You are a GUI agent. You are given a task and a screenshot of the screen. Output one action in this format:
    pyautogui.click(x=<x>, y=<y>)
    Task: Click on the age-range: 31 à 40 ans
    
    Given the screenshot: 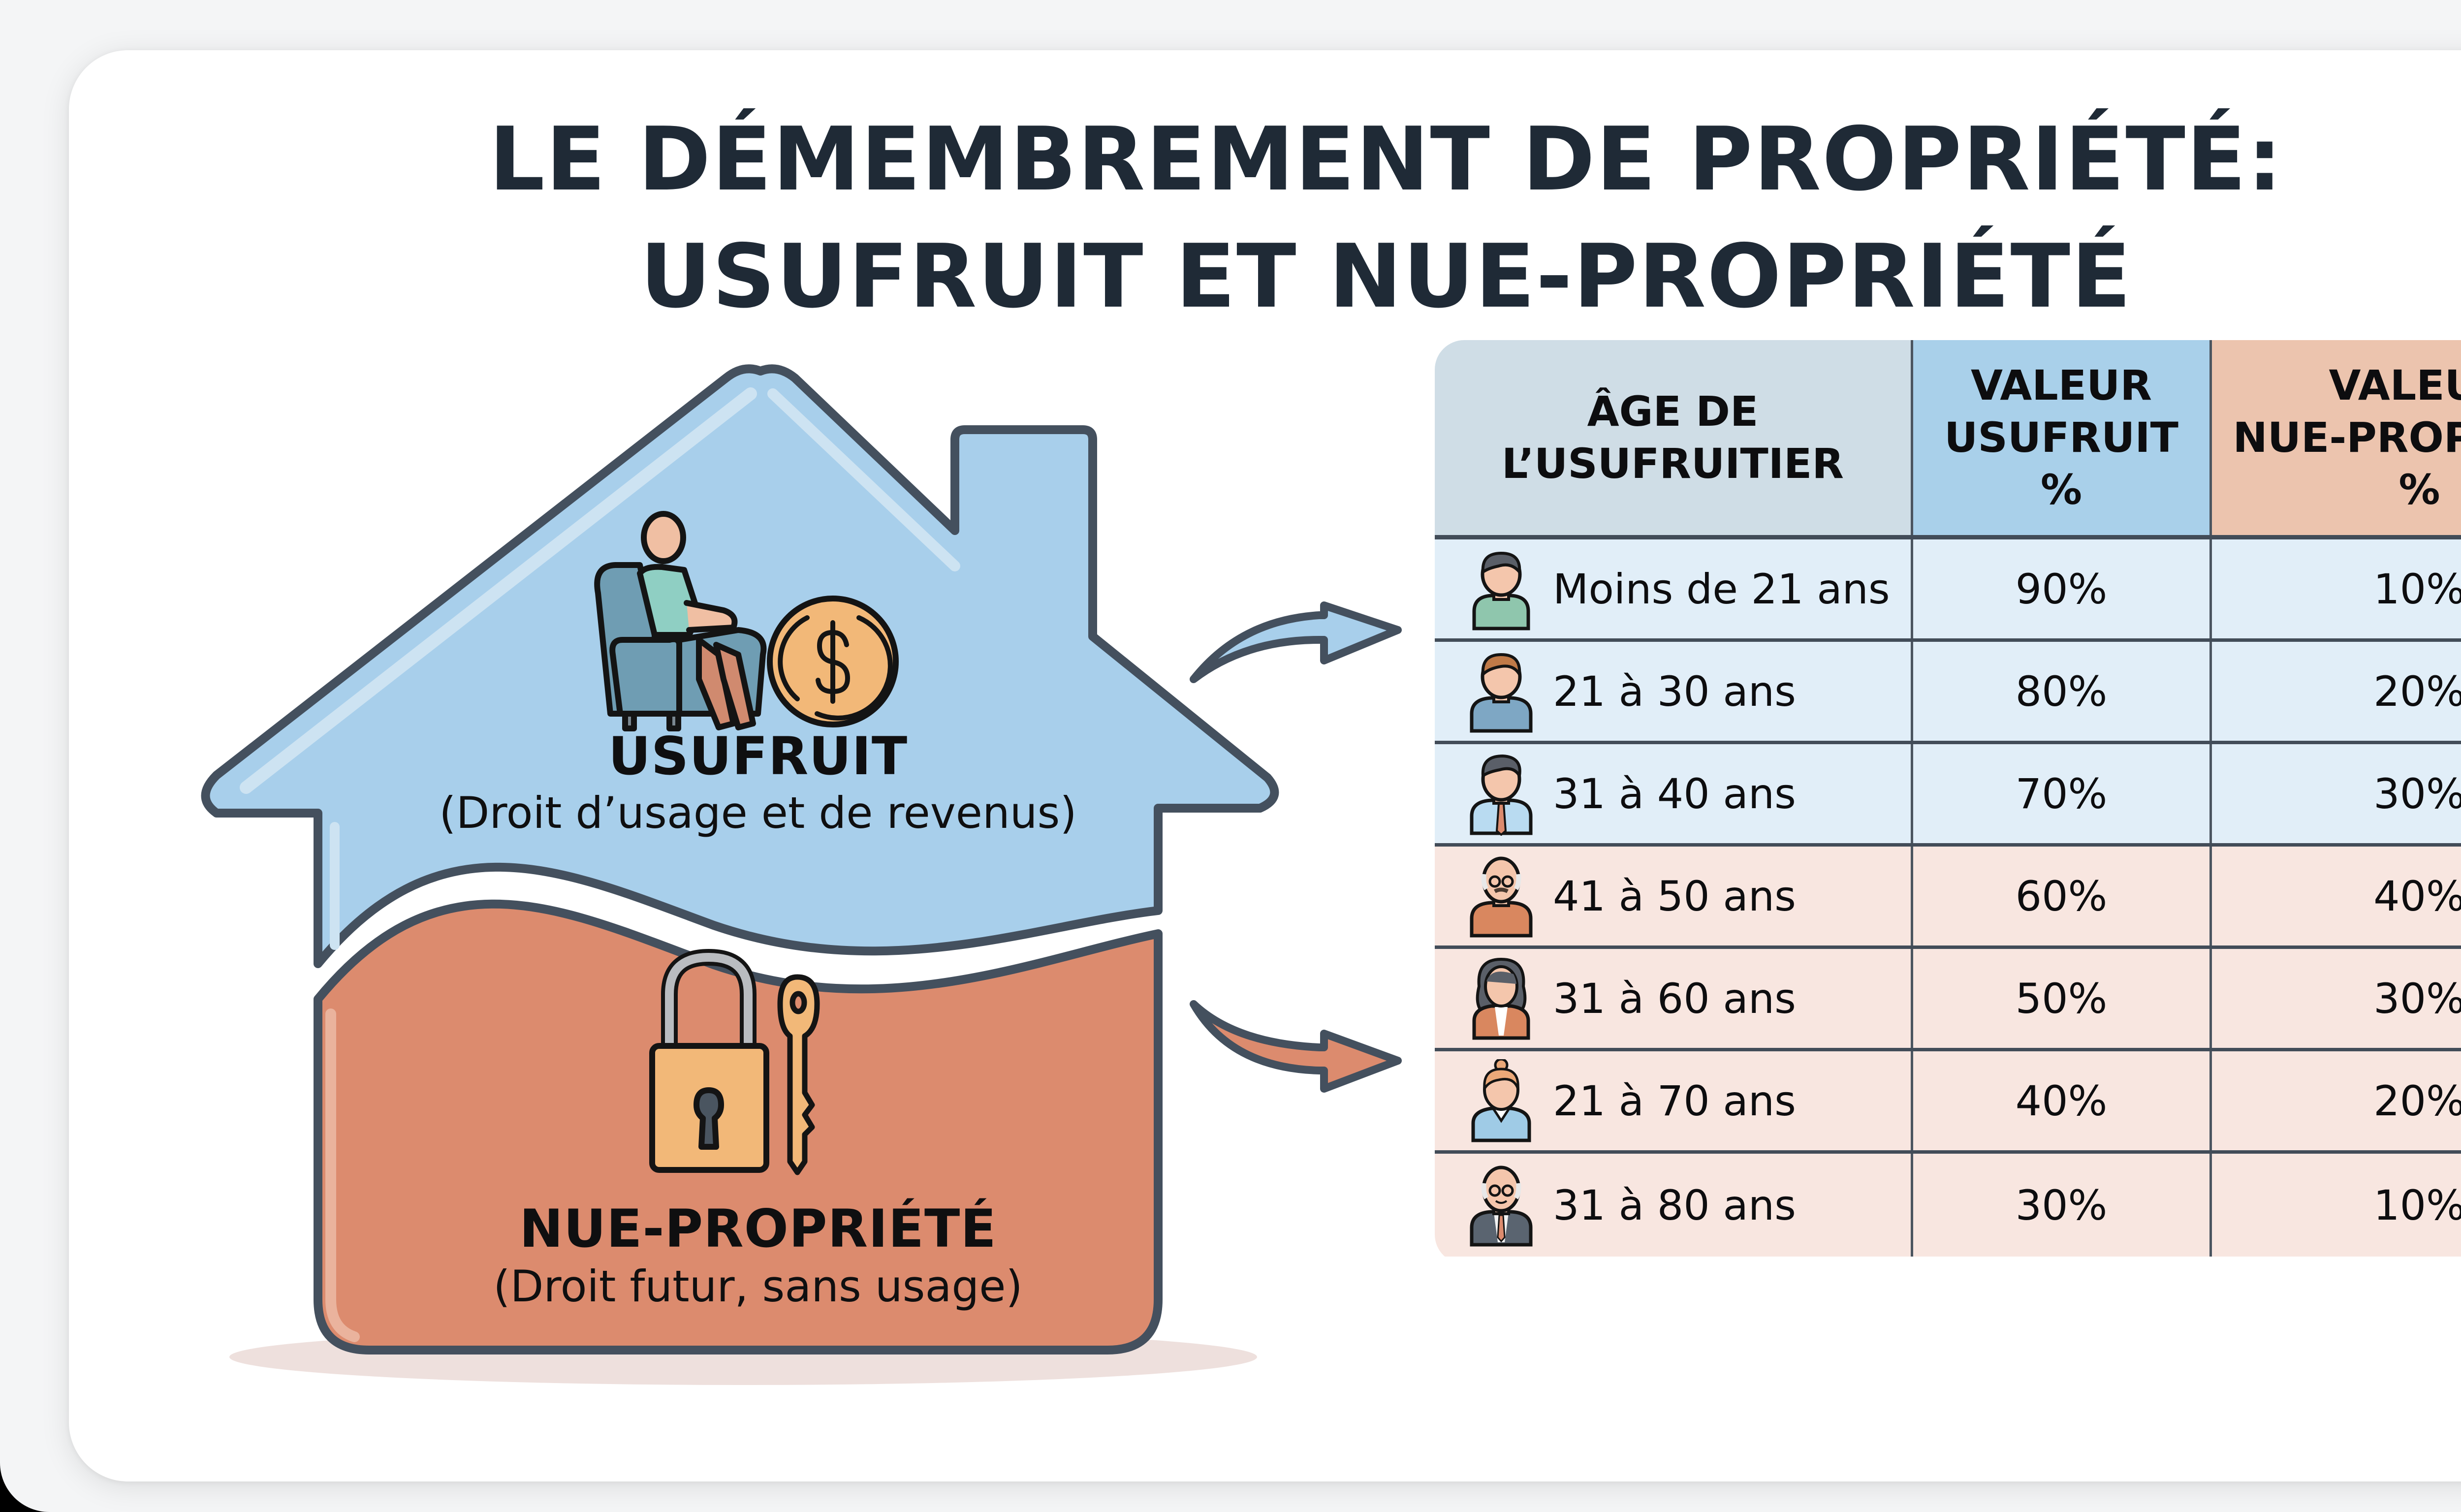 What is the action you would take?
    pyautogui.click(x=1674, y=793)
    